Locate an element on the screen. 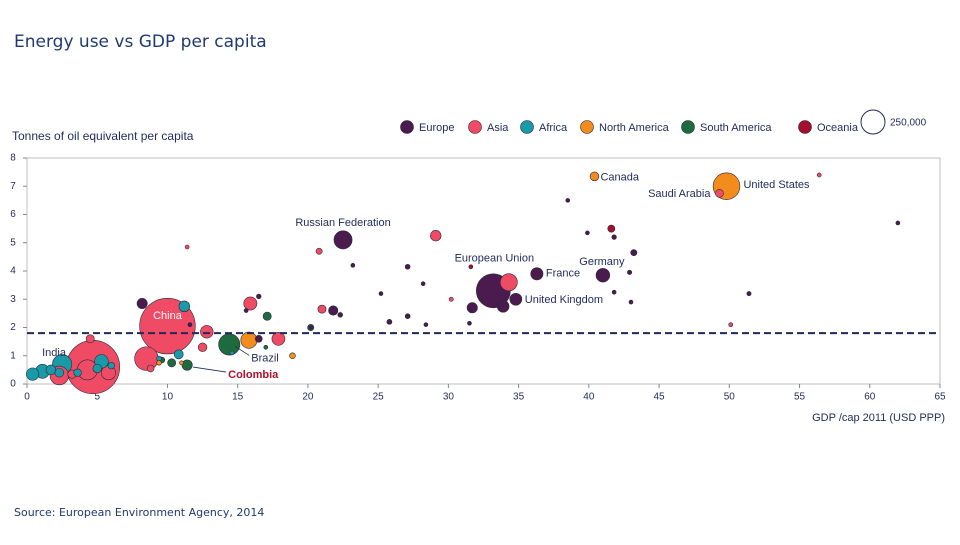 This screenshot has height=545, width=960. size-legend-label: 250,000 is located at coordinates (908, 123).